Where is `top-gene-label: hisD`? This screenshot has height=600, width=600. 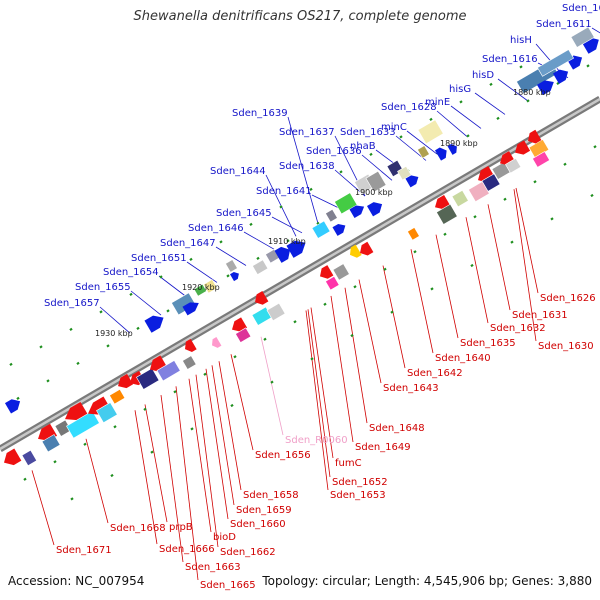
top-gene-label: hisD is located at coordinates (483, 75).